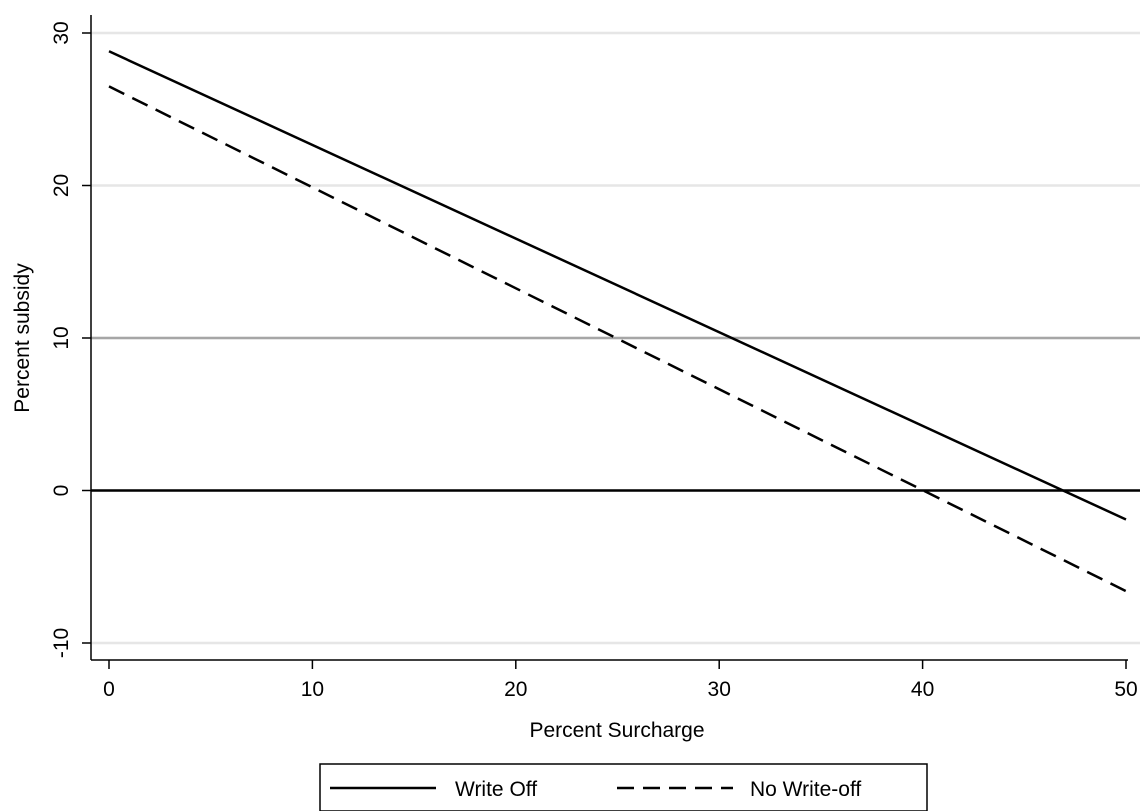  What do you see at coordinates (623, 787) in the screenshot?
I see `legend: Write Off No Write-off` at bounding box center [623, 787].